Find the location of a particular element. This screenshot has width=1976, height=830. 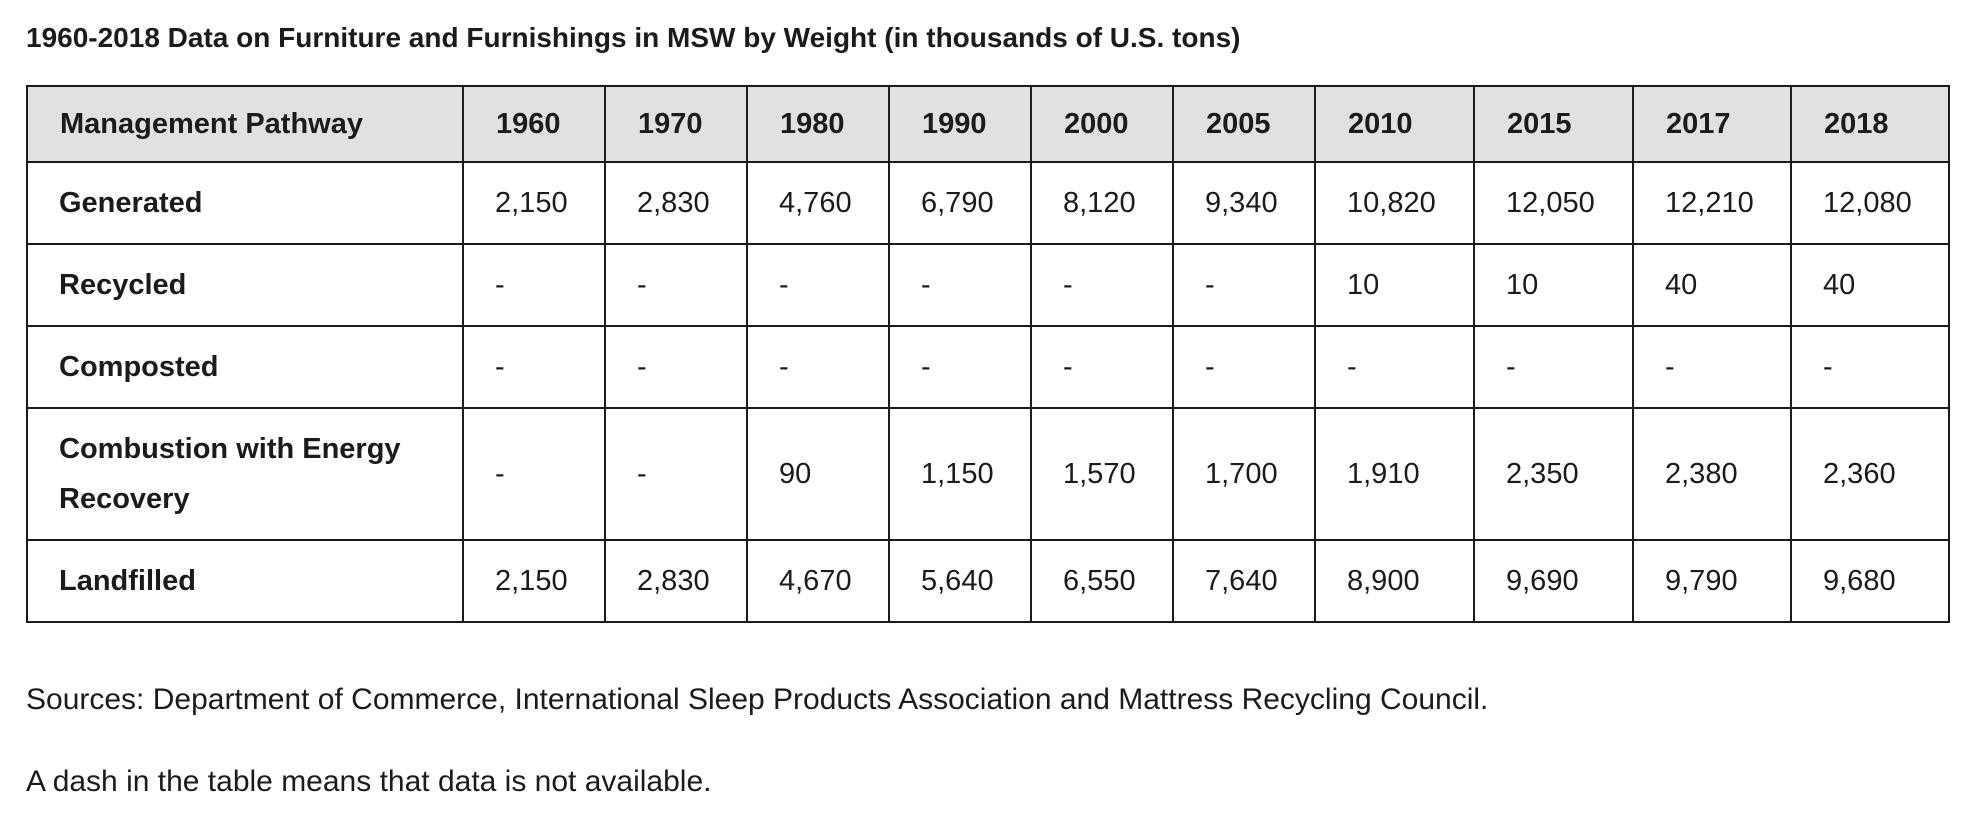

table-cell: 12,050 is located at coordinates (1553, 203).